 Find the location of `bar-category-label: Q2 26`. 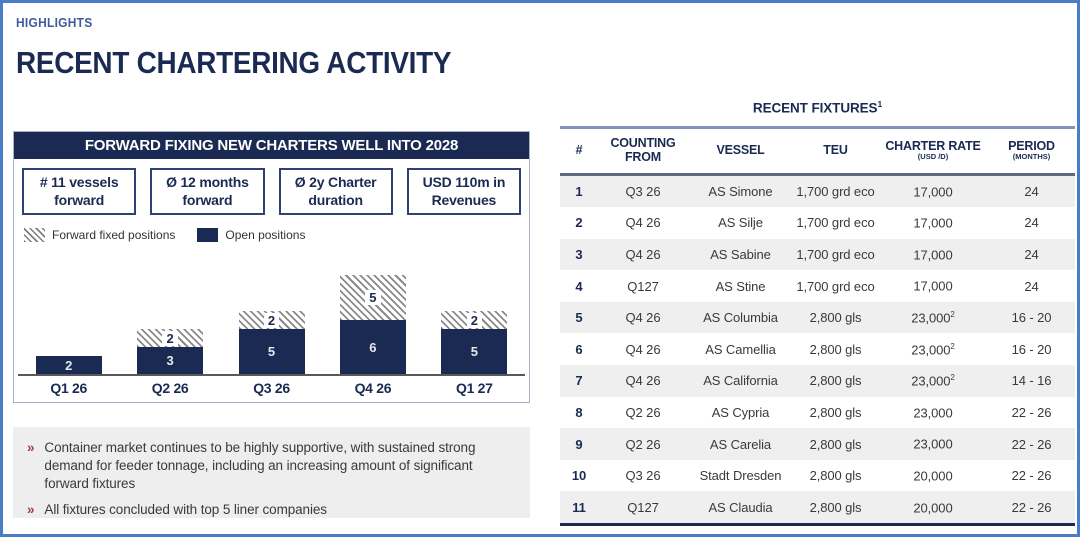

bar-category-label: Q2 26 is located at coordinates (170, 388).